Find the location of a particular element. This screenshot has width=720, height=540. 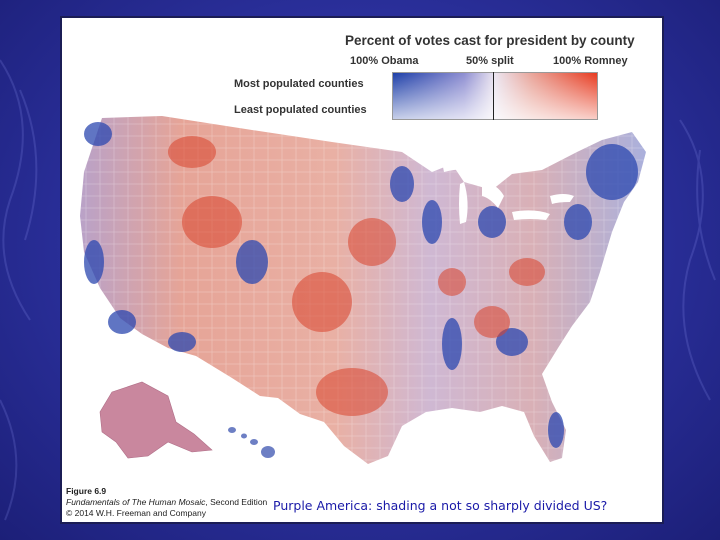

figure-source-title: Fundamentals of The Human Mosaic is located at coordinates (136, 502).